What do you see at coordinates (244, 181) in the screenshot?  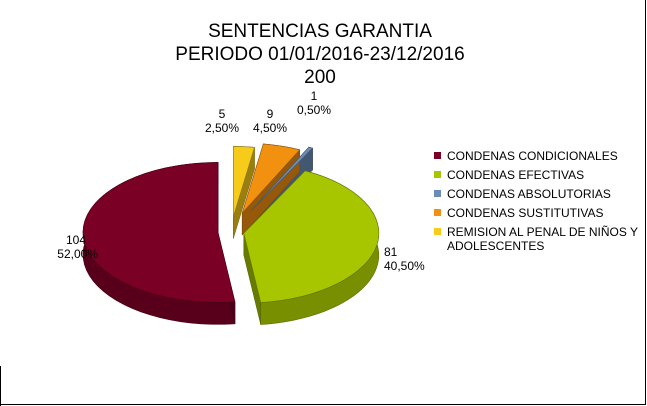 I see `pie-slice-remision` at bounding box center [244, 181].